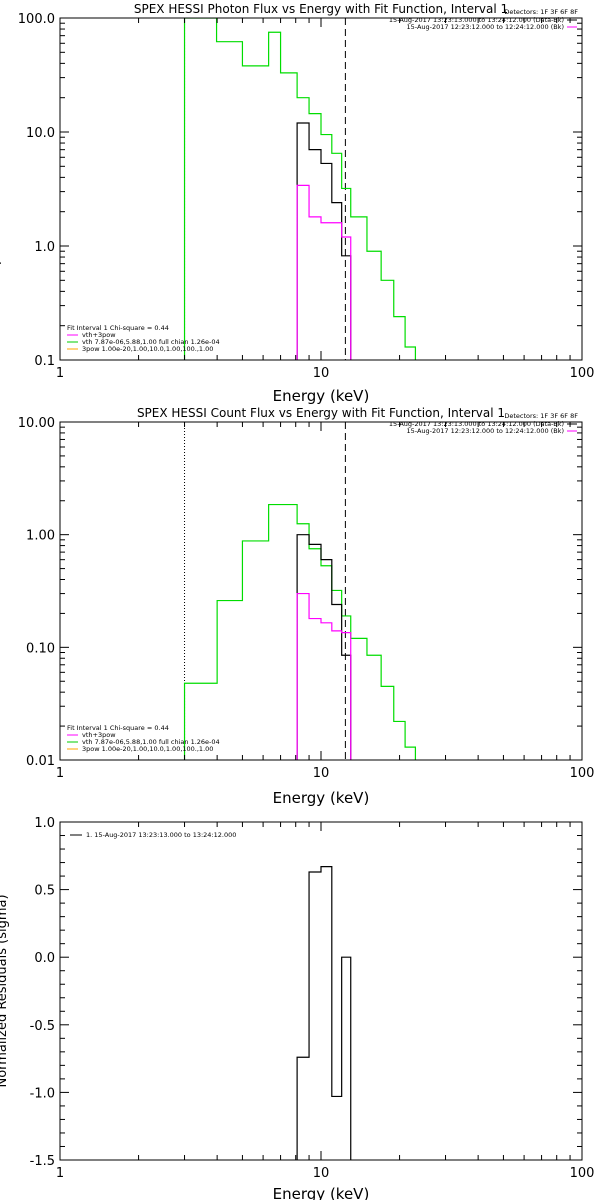  What do you see at coordinates (42, 1093) in the screenshot?
I see `y-tick-label: -1.0` at bounding box center [42, 1093].